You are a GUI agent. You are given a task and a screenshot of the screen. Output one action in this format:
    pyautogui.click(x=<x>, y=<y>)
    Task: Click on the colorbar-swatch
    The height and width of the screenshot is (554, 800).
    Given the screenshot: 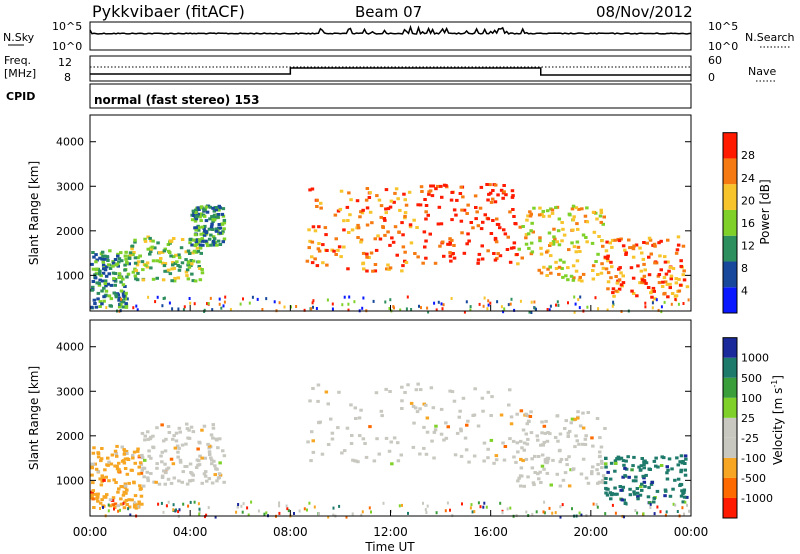 What is the action you would take?
    pyautogui.click(x=730, y=222)
    